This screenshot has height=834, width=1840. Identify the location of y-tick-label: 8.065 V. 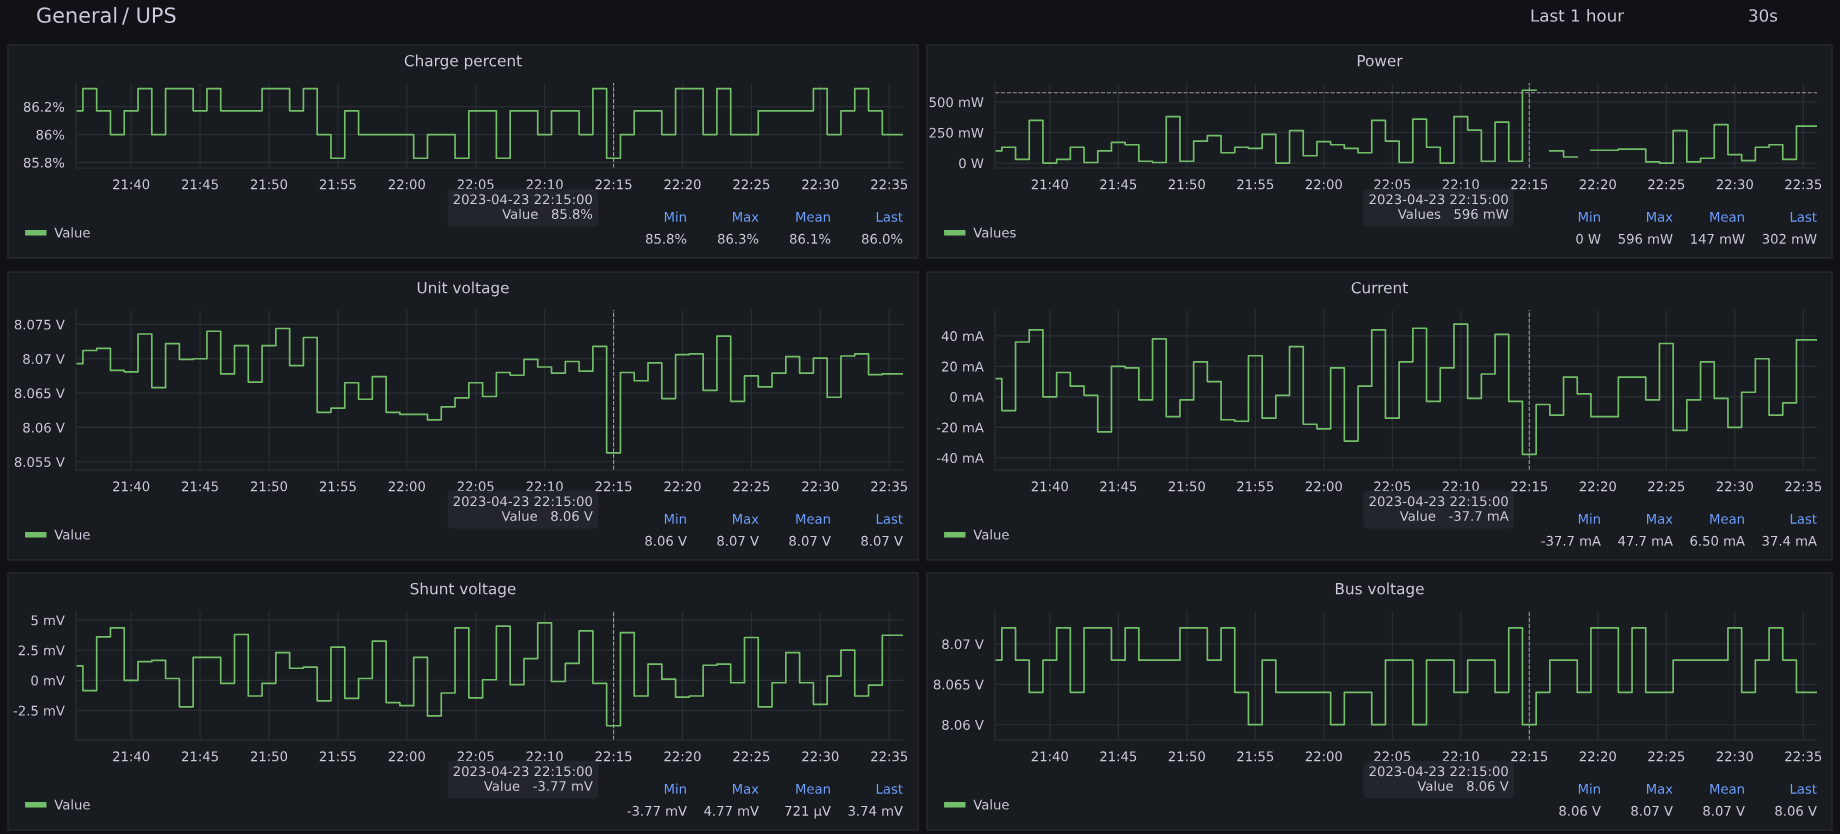
(958, 684).